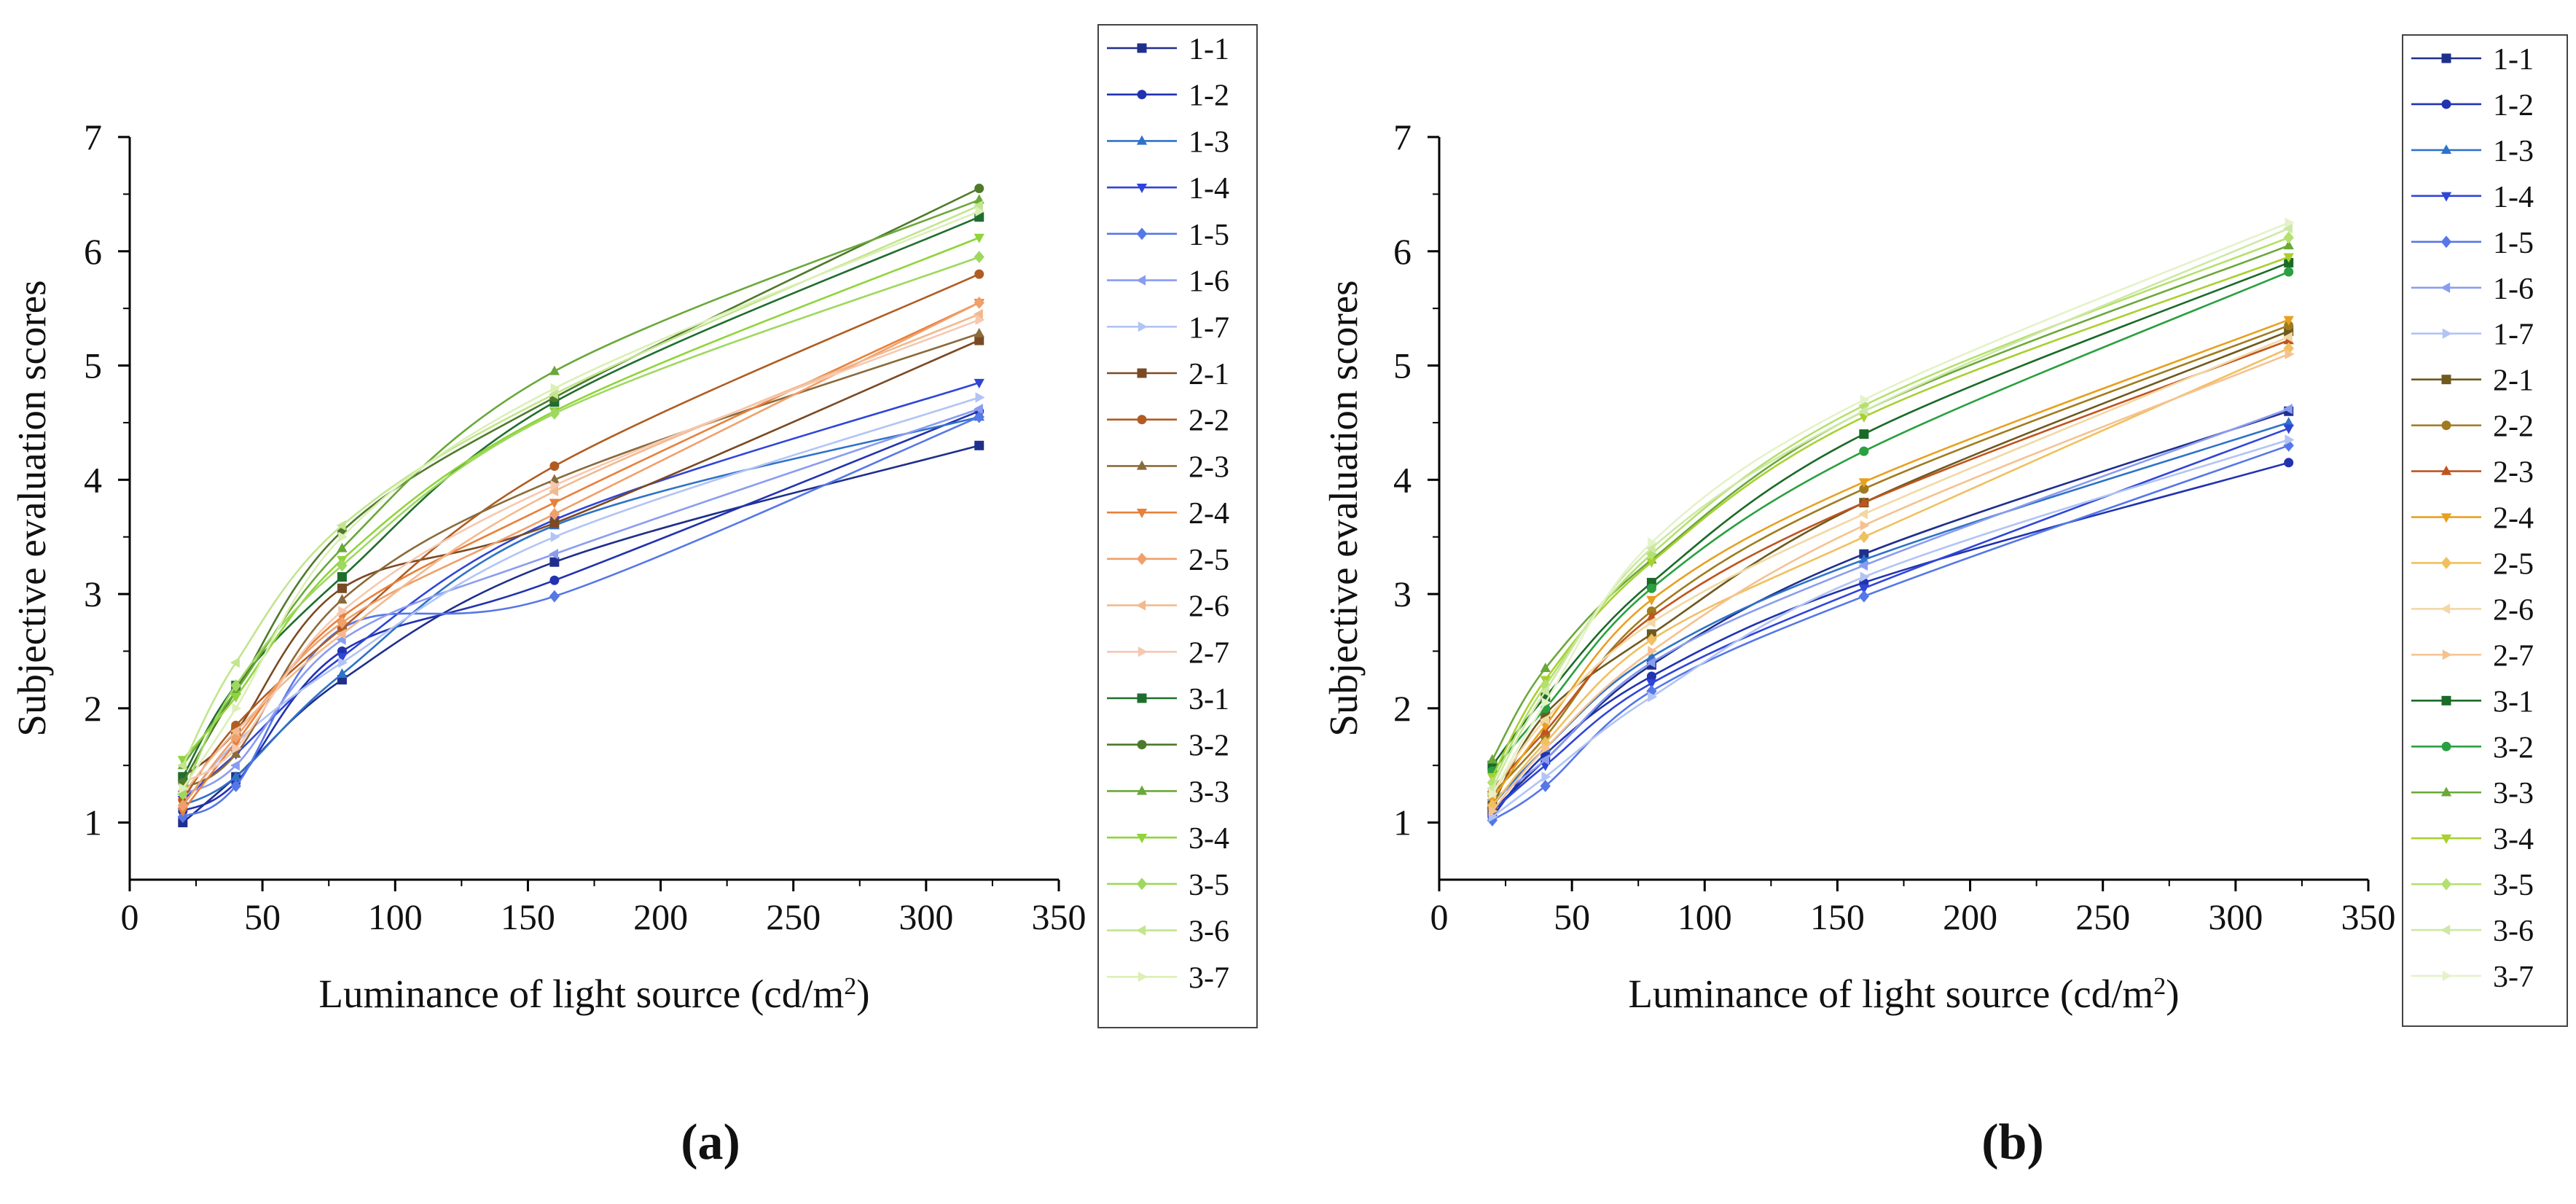 This screenshot has width=2576, height=1204. What do you see at coordinates (1209, 839) in the screenshot?
I see `legend-label: 3-4` at bounding box center [1209, 839].